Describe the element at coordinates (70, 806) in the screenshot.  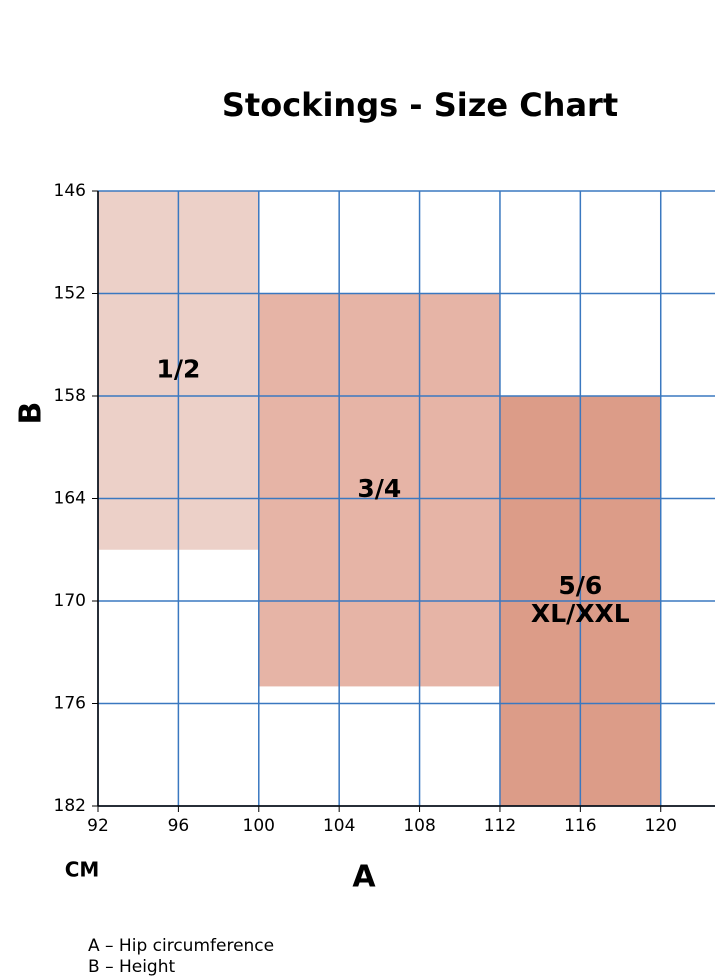
I see `y-tick-label: 182` at that location.